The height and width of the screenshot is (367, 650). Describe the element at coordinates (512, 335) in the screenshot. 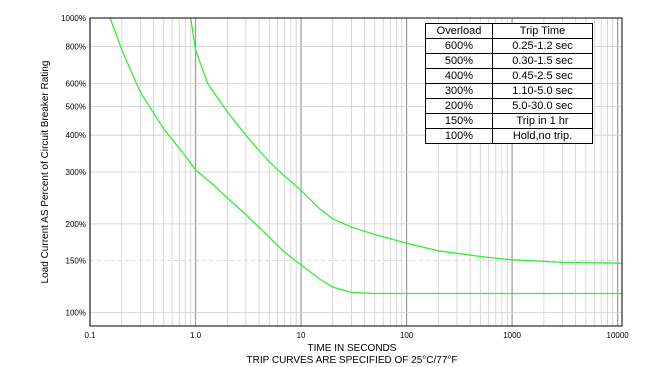

I see `x-tick-label: 1000` at that location.